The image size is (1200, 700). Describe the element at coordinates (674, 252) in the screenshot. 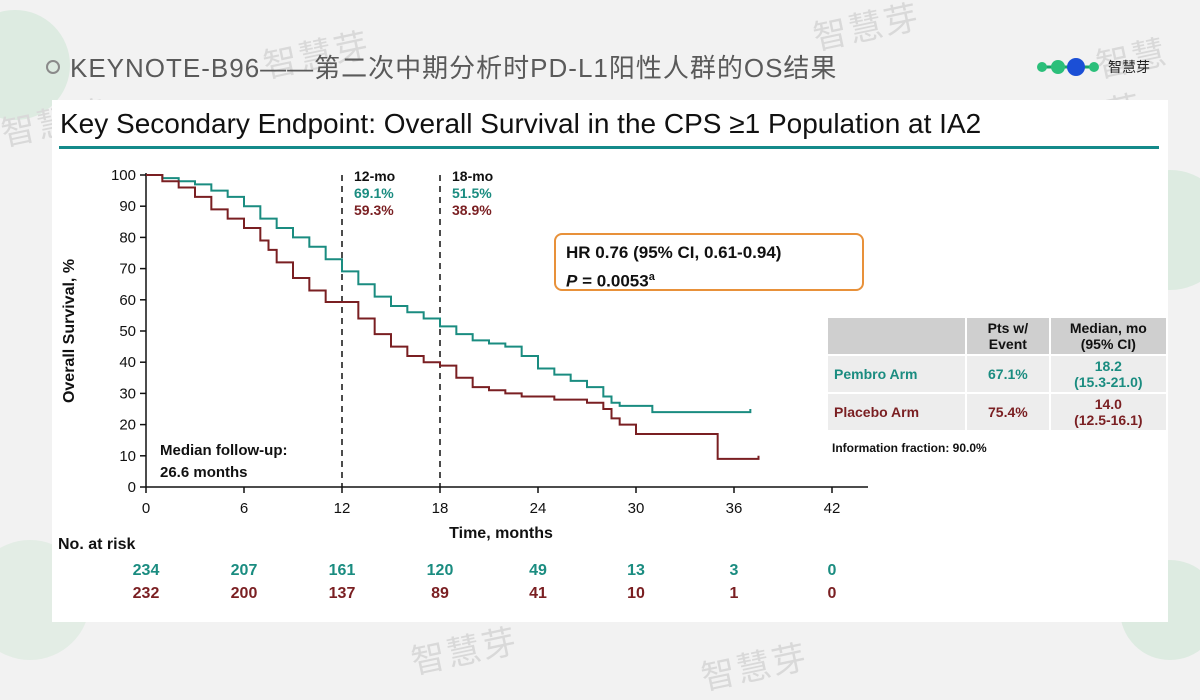

I see `hr-text: HR 0.76 (95% CI, 0.61-0.94)` at that location.